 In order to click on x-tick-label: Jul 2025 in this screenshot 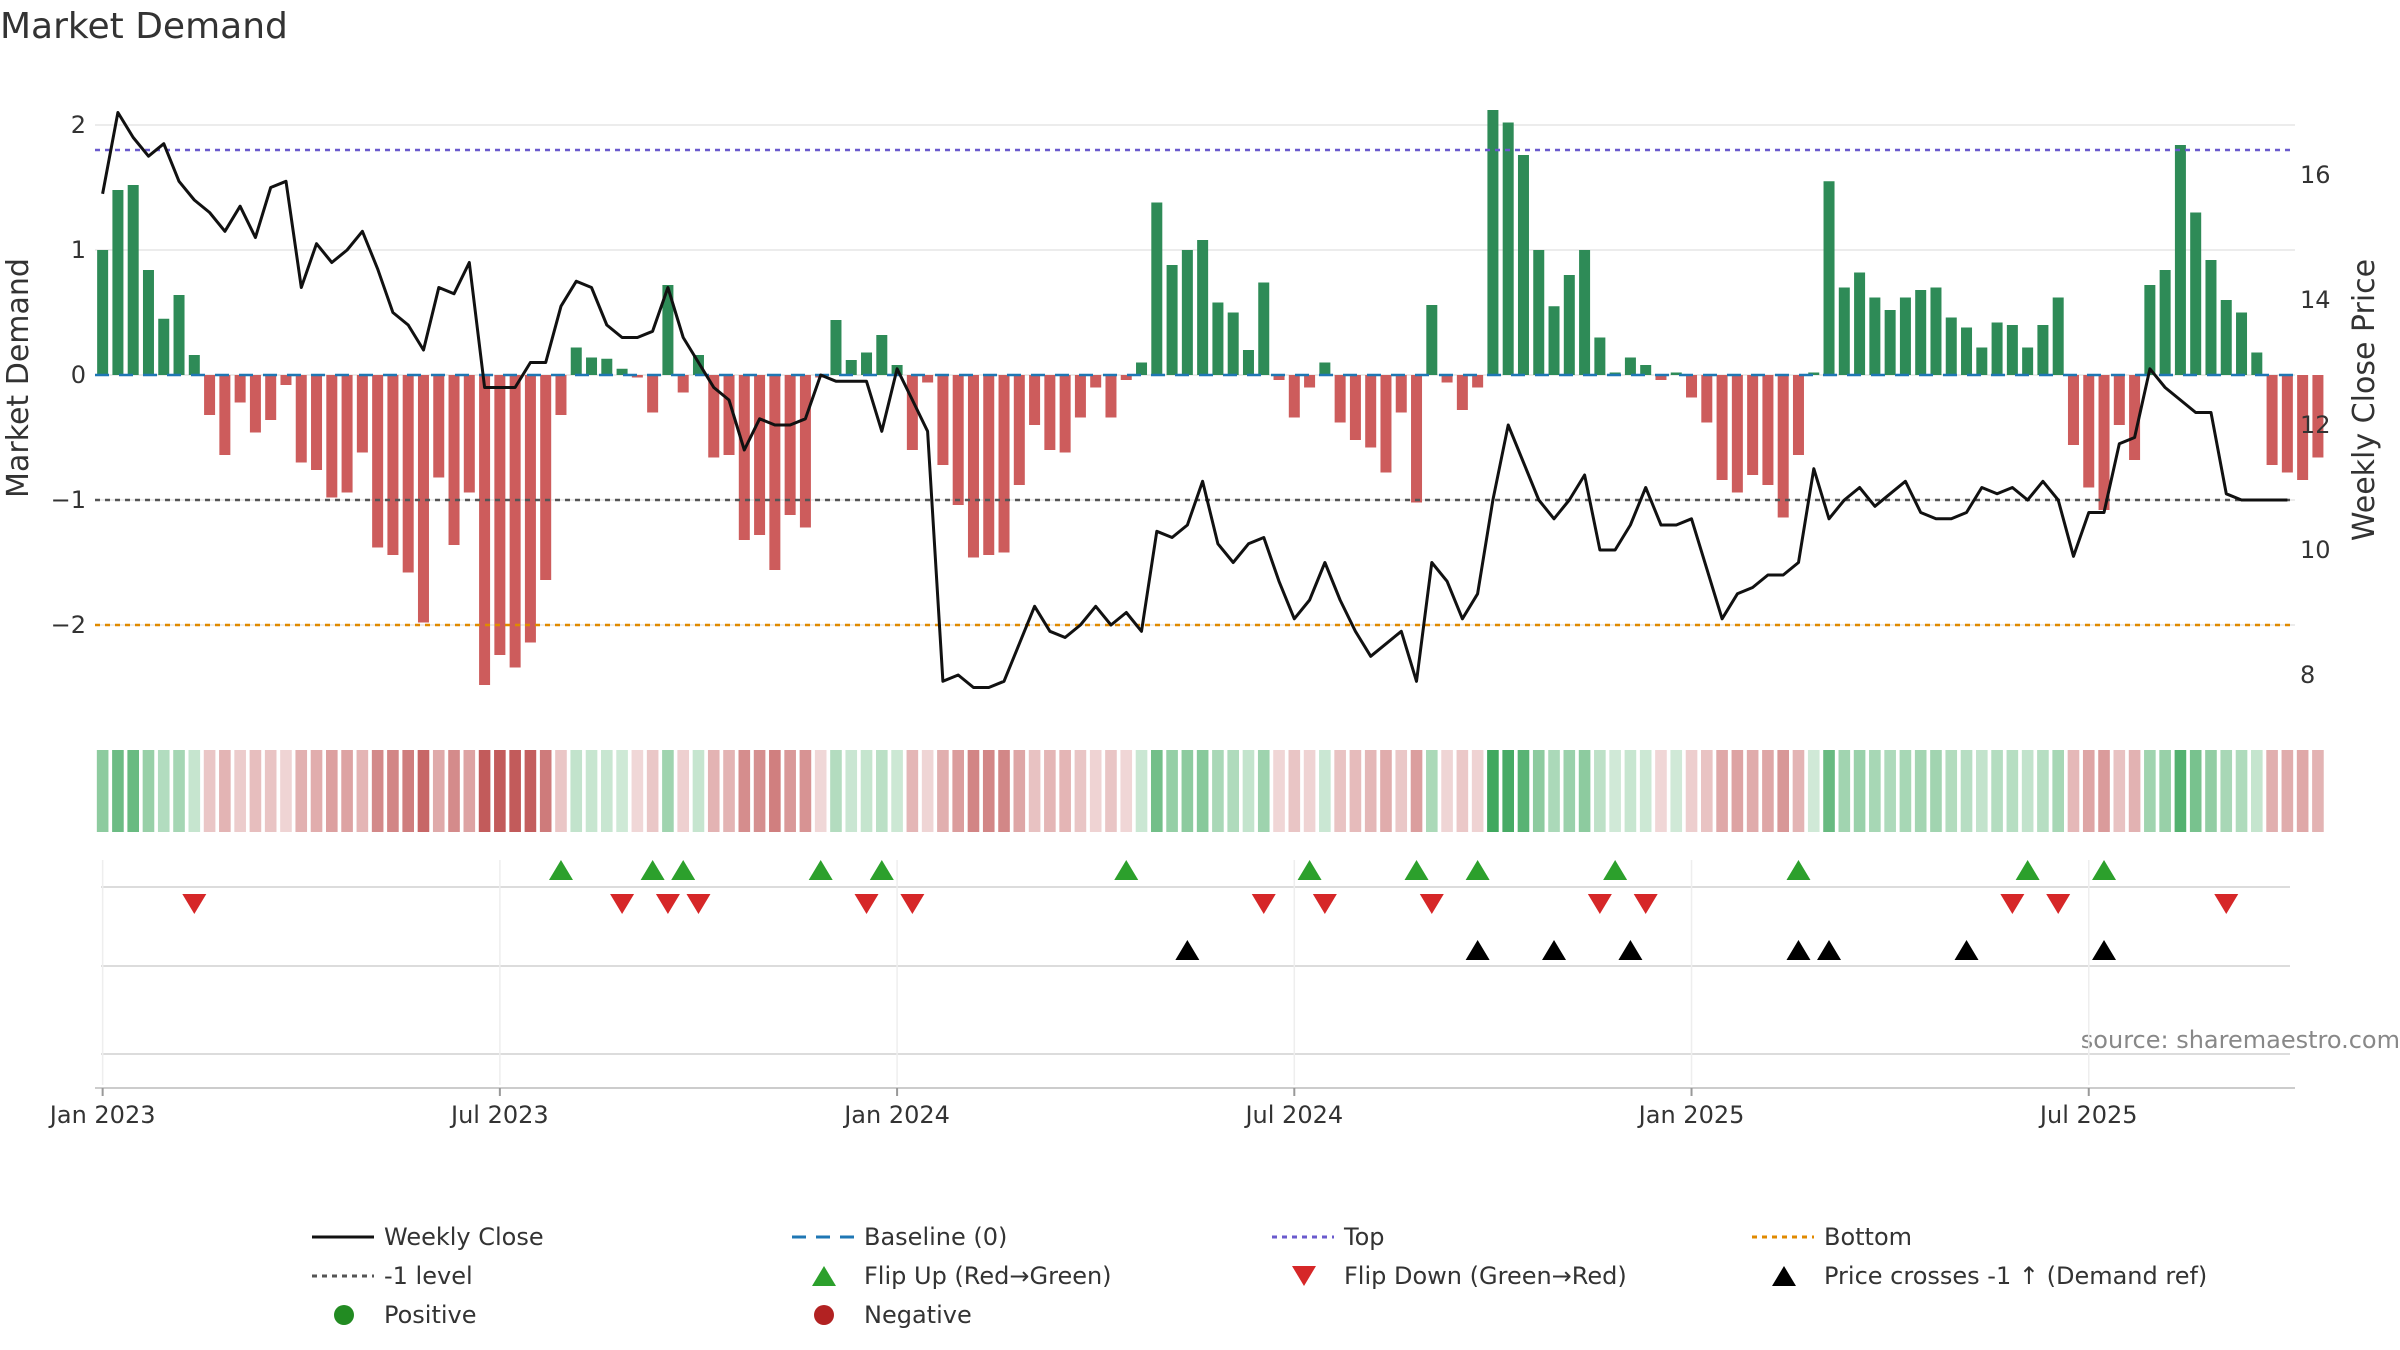, I will do `click(2088, 1115)`.